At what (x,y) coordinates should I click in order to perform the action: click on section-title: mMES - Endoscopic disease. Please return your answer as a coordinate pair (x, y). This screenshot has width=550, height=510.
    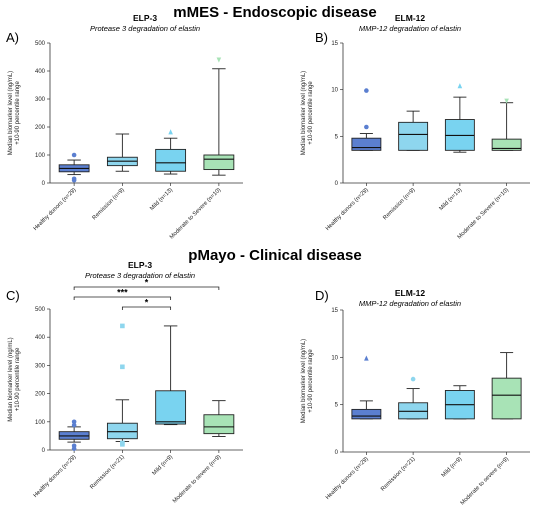
    Looking at the image, I should click on (274, 12).